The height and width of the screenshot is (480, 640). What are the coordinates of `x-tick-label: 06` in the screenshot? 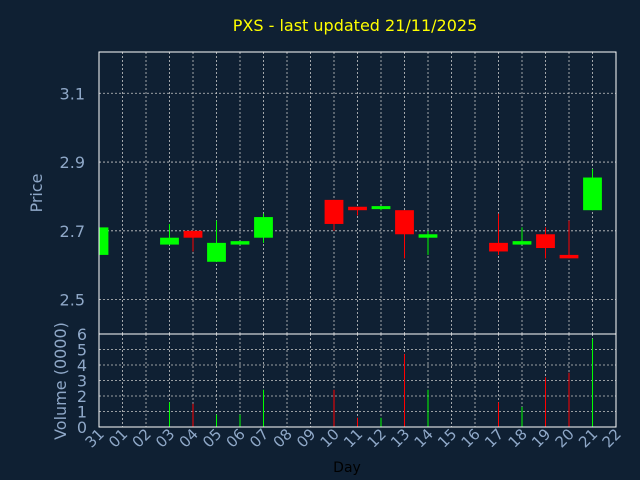 It's located at (236, 438).